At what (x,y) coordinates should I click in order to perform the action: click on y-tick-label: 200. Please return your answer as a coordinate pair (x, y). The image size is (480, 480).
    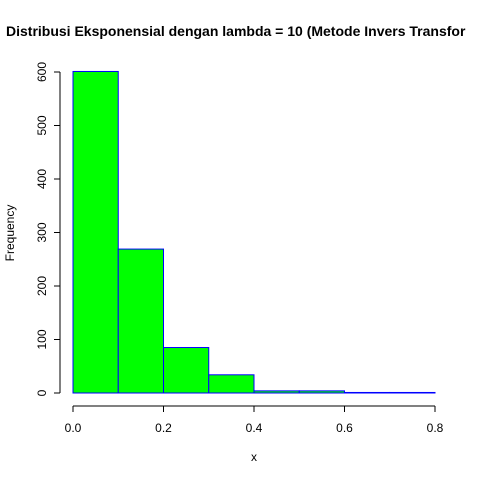
    Looking at the image, I should click on (42, 286).